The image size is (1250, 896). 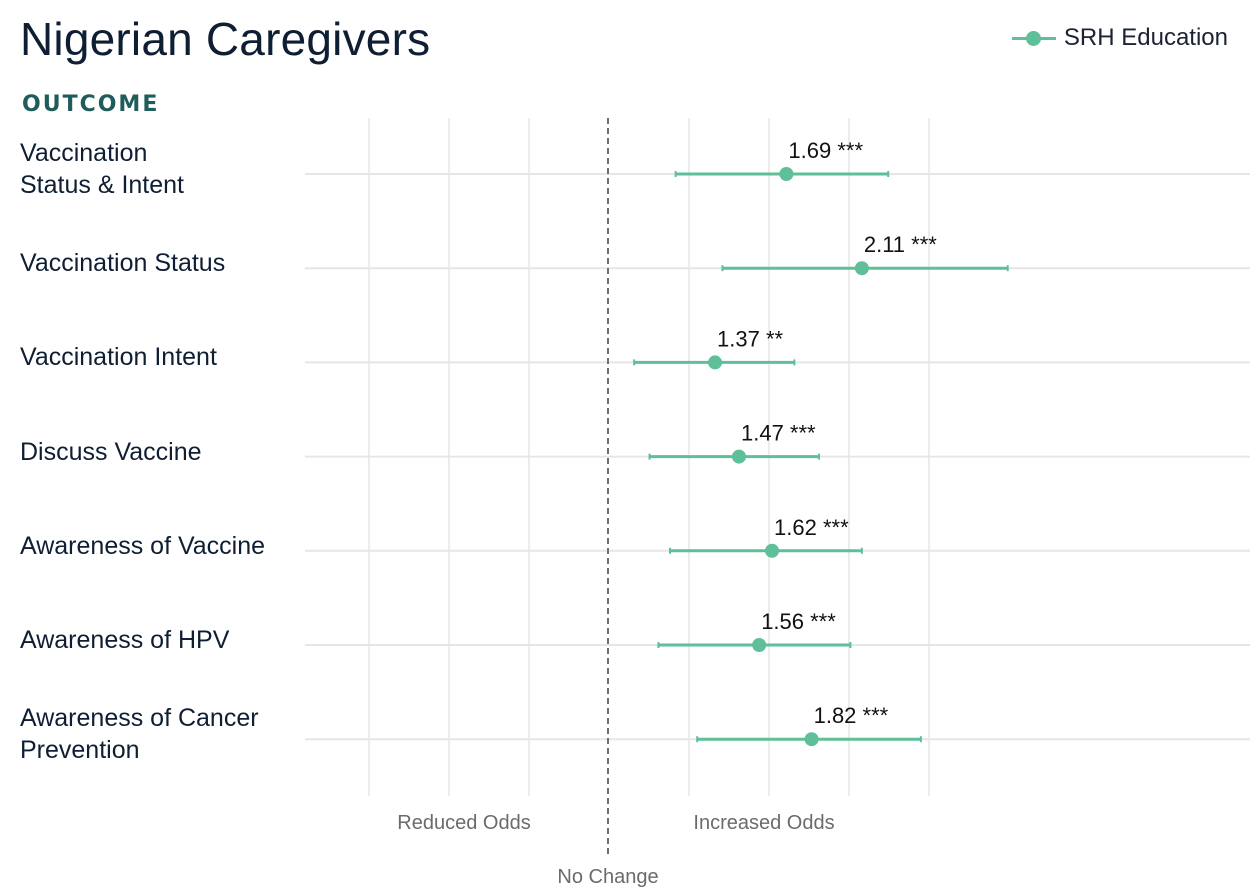 I want to click on row-label-6: Awareness of Cancer Prevention, so click(x=165, y=734).